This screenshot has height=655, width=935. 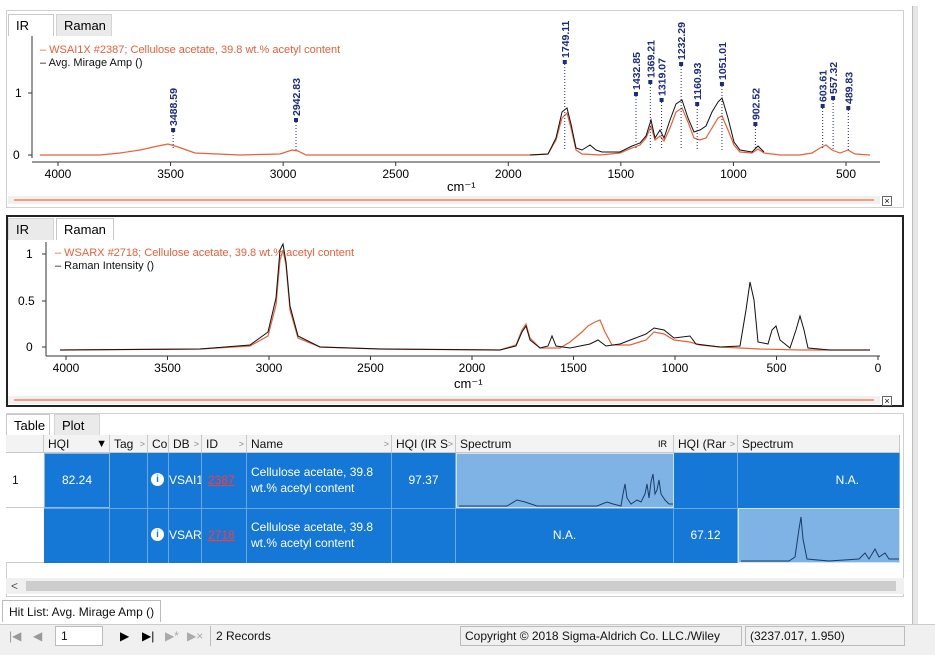 What do you see at coordinates (915, 316) in the screenshot?
I see `window-vertical-scrollbar` at bounding box center [915, 316].